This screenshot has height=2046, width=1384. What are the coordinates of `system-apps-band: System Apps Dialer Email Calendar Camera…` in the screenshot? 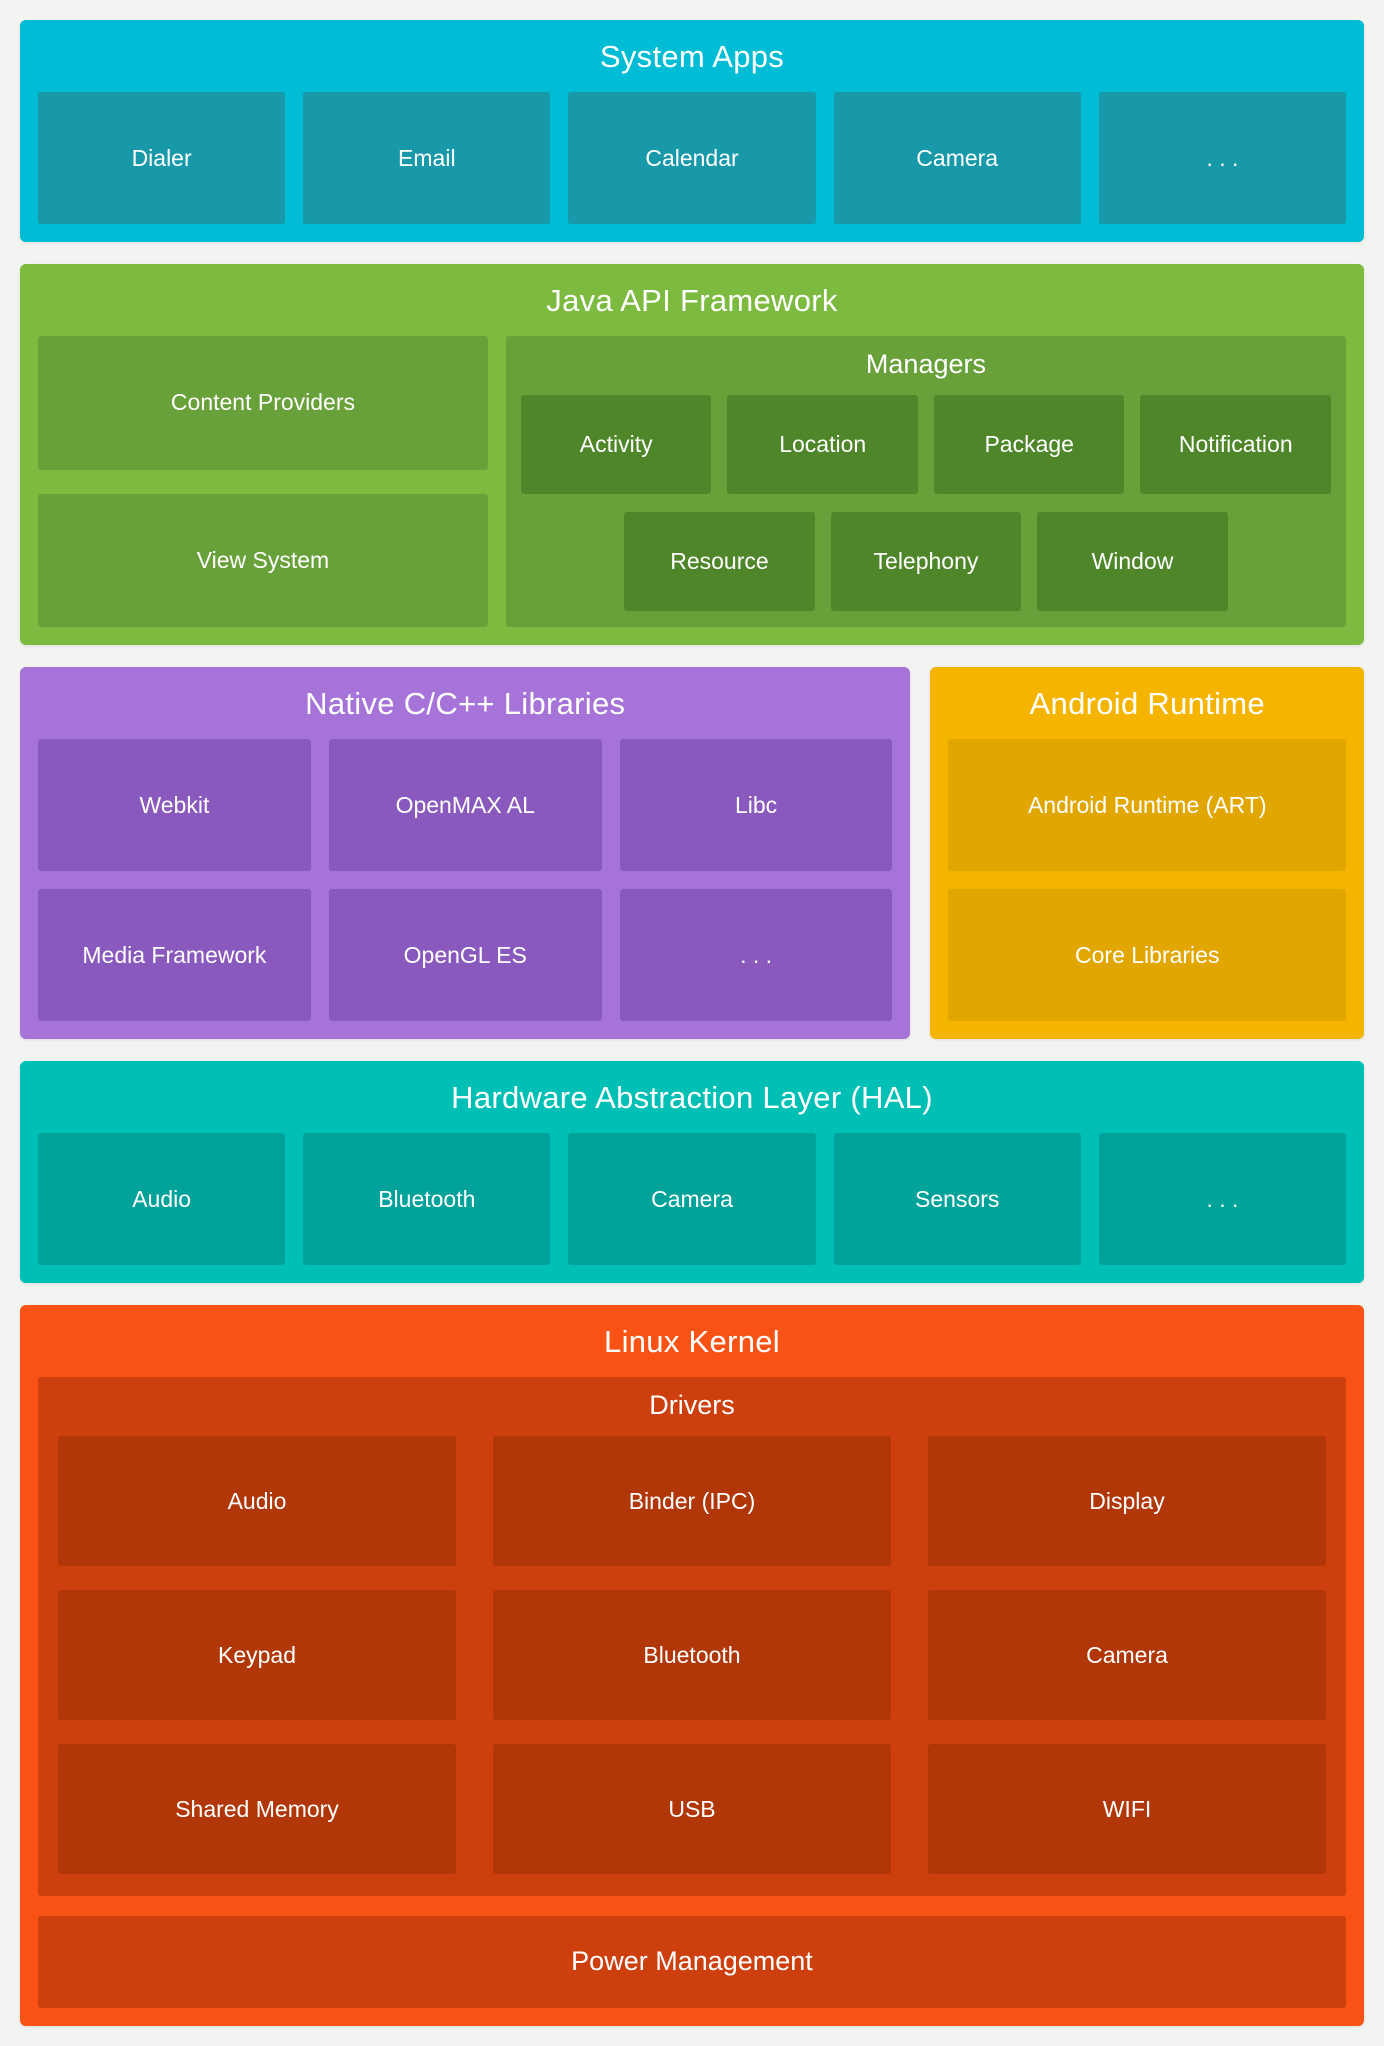 It's located at (692, 131).